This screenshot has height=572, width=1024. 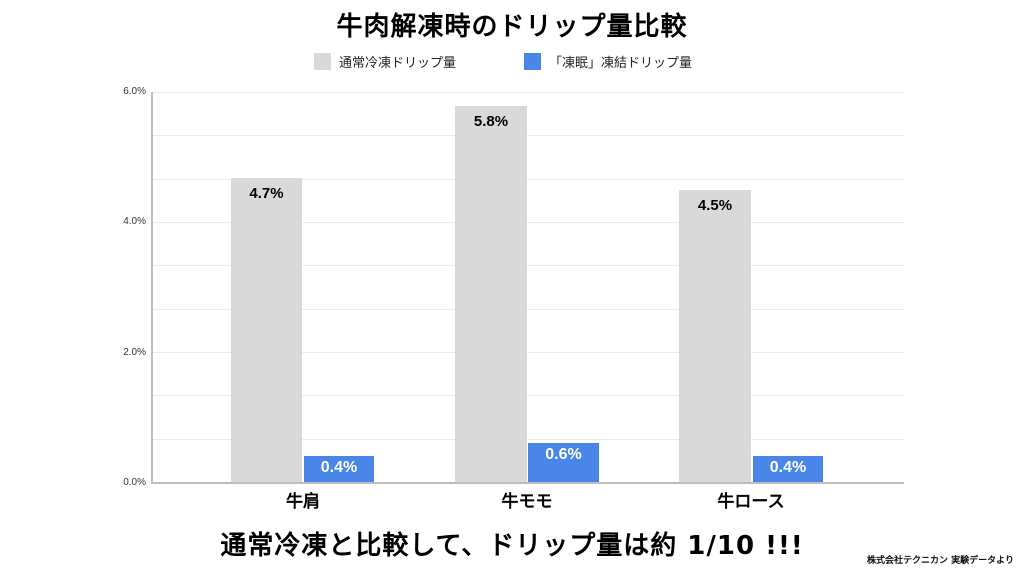 I want to click on bar-normal-loin: 4.5%, so click(x=715, y=336).